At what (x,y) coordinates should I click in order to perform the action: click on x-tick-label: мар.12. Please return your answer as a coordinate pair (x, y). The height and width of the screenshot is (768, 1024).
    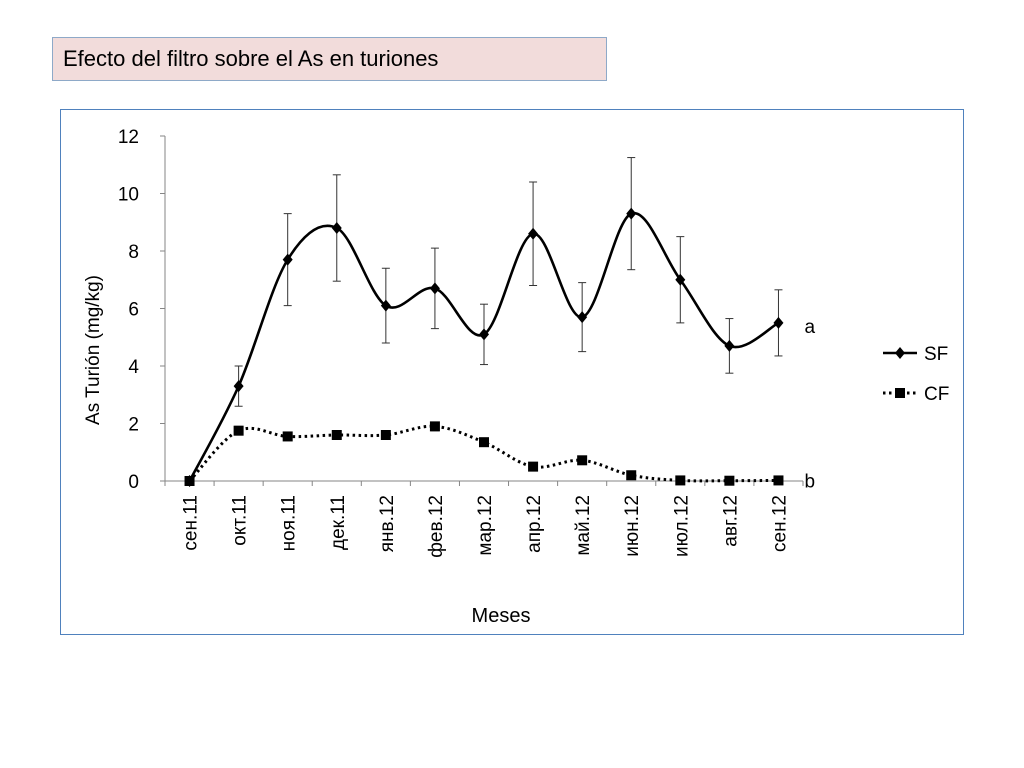
    Looking at the image, I should click on (485, 525).